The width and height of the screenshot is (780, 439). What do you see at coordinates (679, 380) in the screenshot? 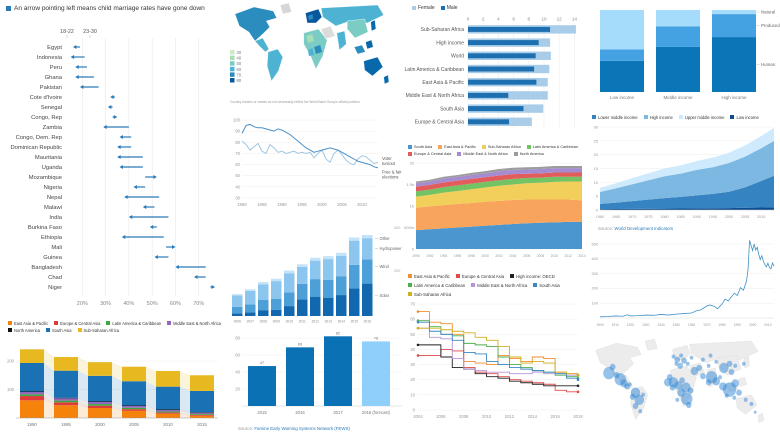
I see `world-map` at bounding box center [679, 380].